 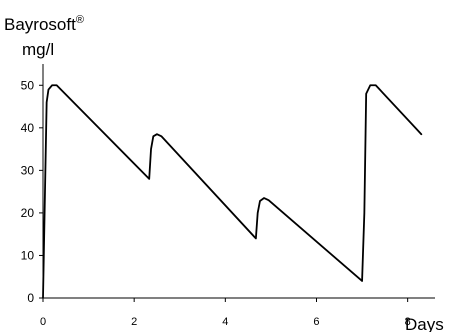 I want to click on chart-title-text: Bayrosoft, so click(x=40, y=24).